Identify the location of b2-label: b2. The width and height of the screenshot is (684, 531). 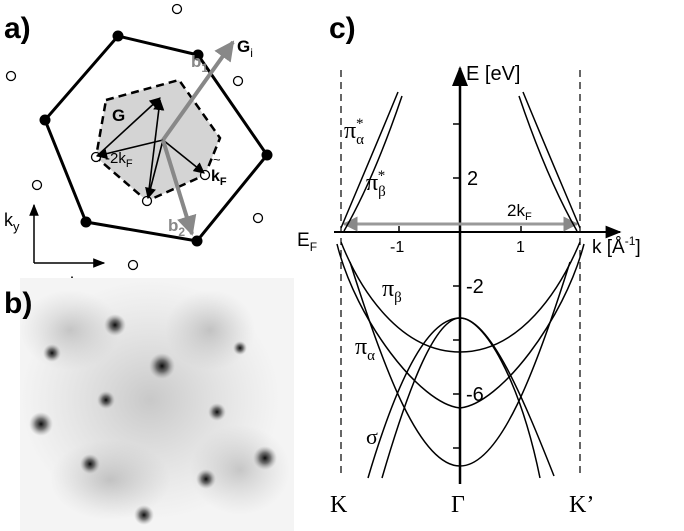
(176, 227).